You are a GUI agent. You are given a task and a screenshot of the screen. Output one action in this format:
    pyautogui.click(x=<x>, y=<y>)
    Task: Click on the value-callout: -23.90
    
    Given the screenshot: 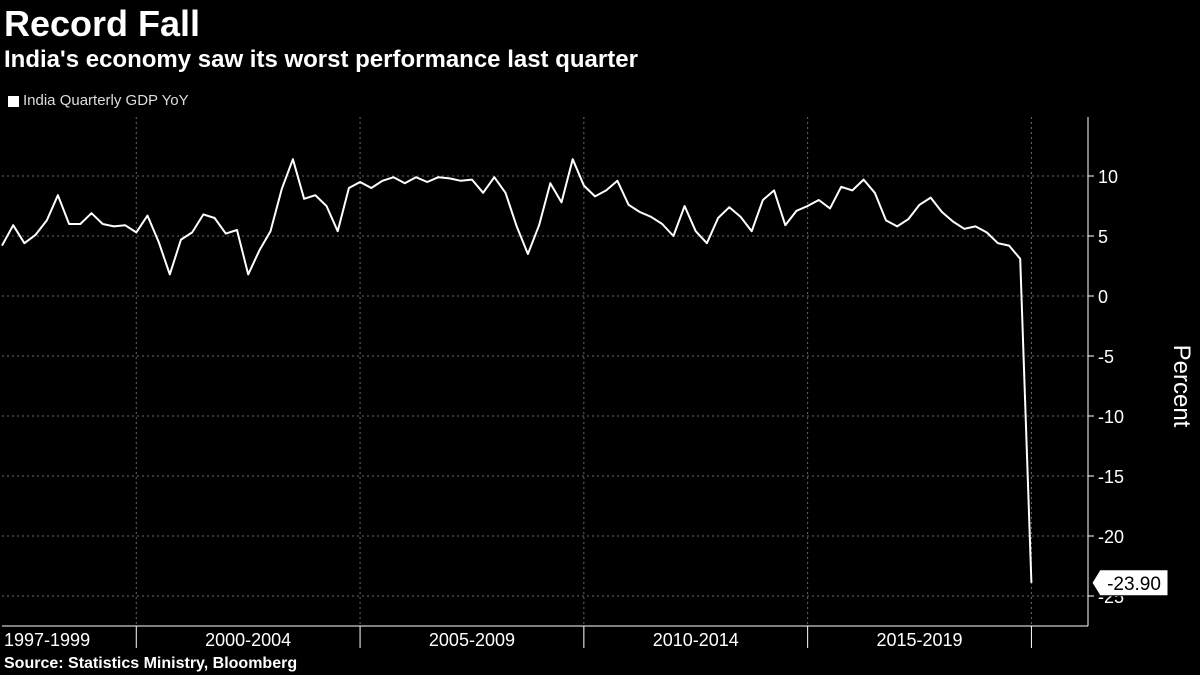 What is the action you would take?
    pyautogui.click(x=1130, y=583)
    